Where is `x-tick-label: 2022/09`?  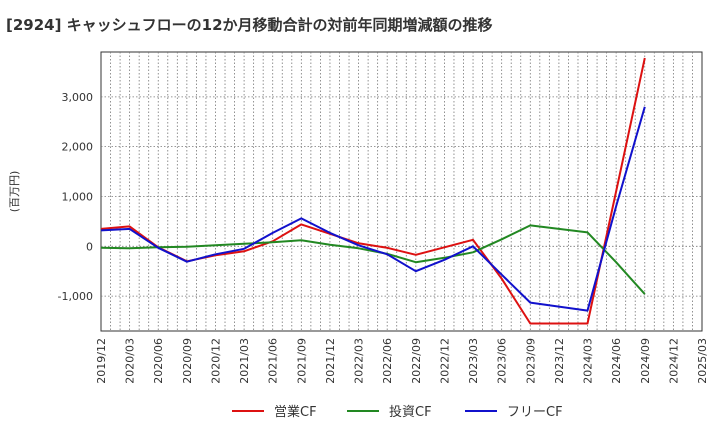
x-tick-label: 2022/09 is located at coordinates (416, 361).